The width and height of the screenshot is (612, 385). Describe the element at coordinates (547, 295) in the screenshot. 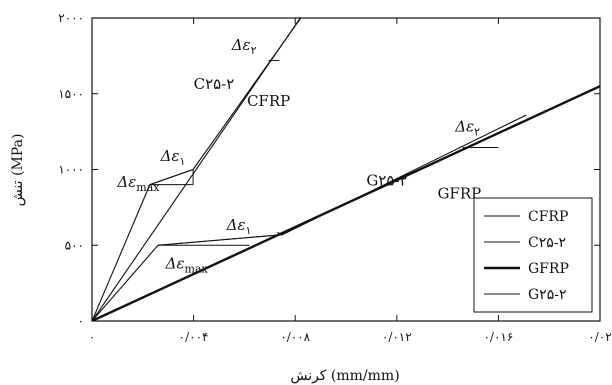

I see `legend-label: G۲۵-۲` at that location.